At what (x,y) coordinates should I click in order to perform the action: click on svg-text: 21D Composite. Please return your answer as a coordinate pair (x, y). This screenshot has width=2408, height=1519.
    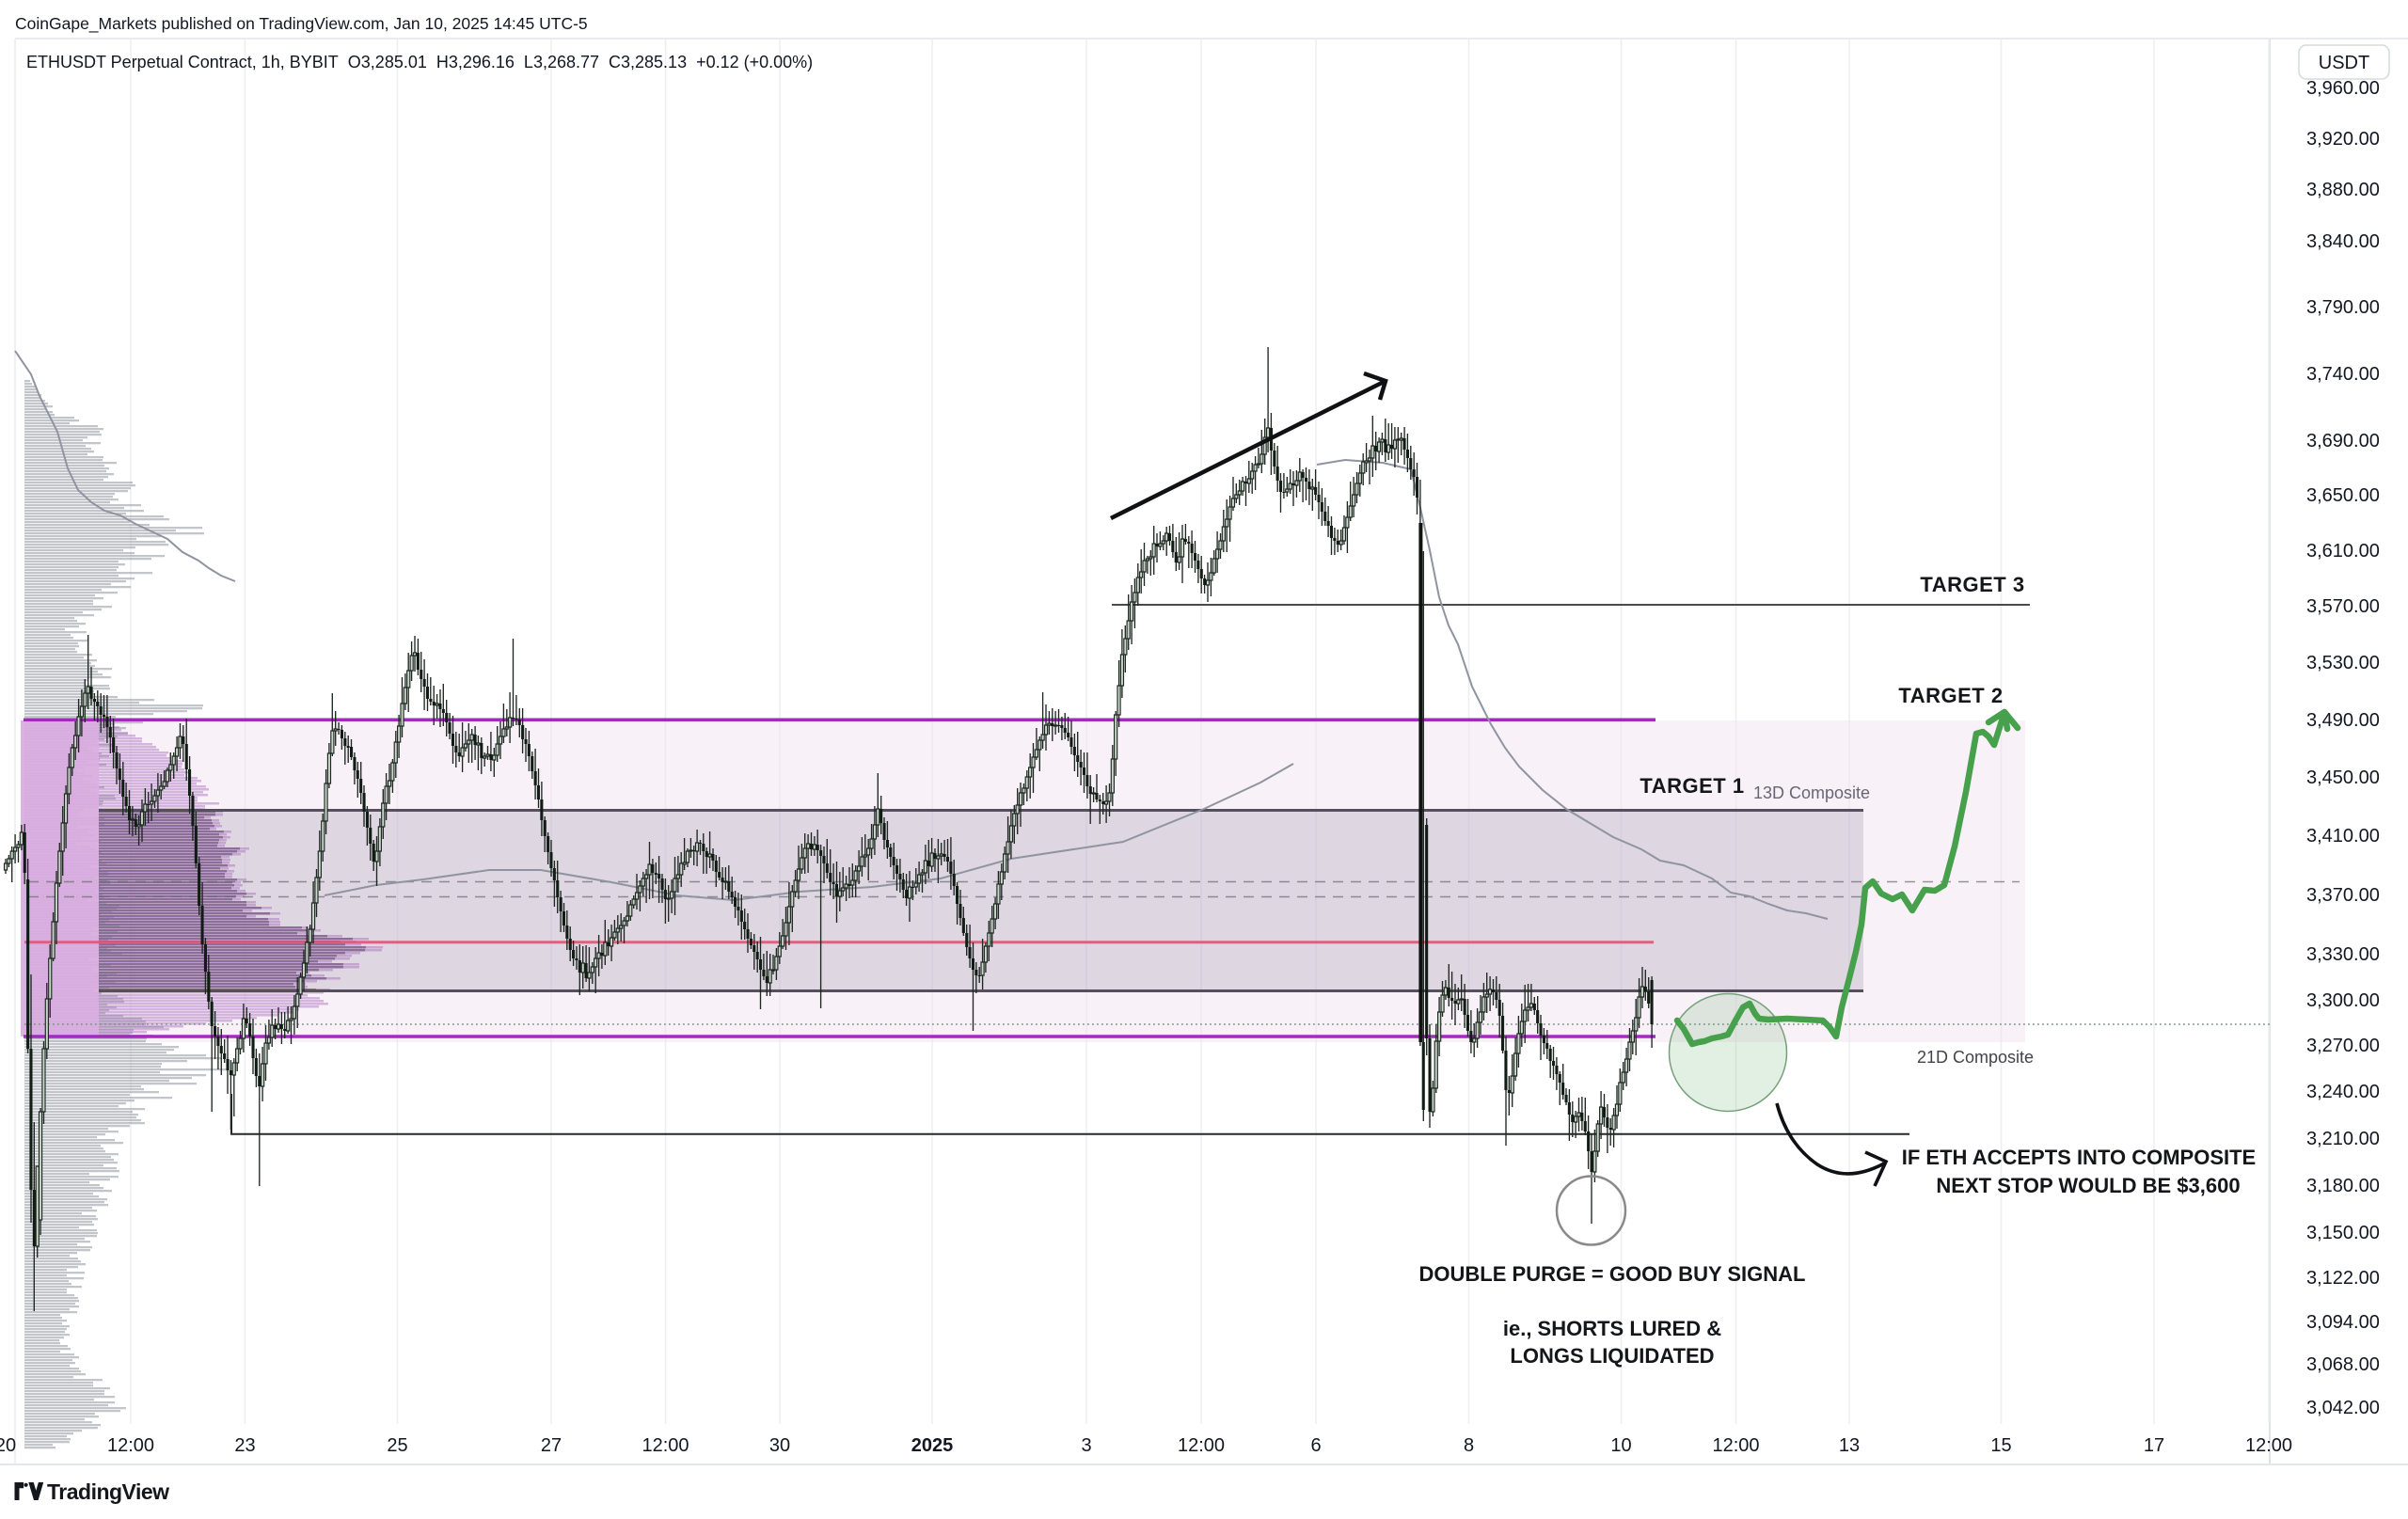
    Looking at the image, I should click on (1975, 1057).